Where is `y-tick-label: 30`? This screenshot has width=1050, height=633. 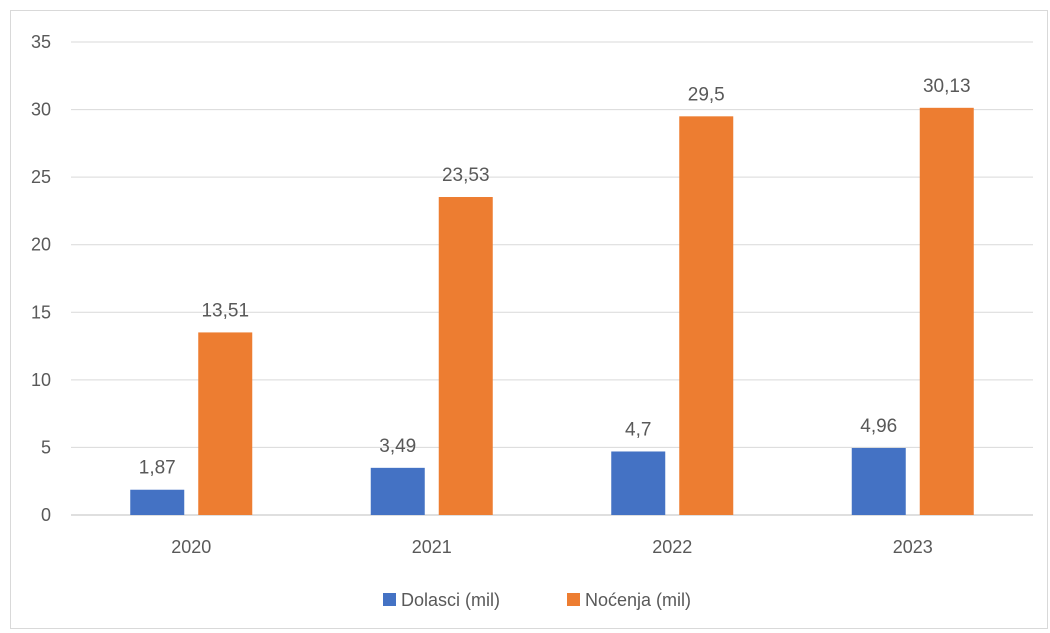 y-tick-label: 30 is located at coordinates (41, 110).